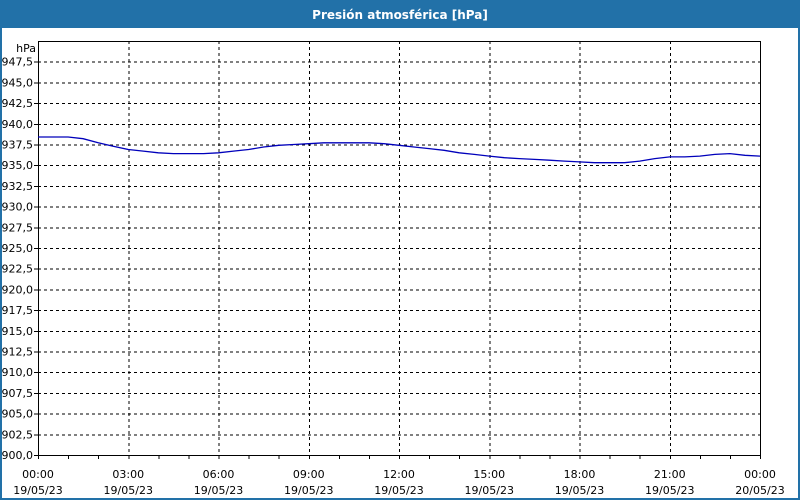 The width and height of the screenshot is (800, 500). What do you see at coordinates (17, 269) in the screenshot?
I see `y-axis-label: 922,5` at bounding box center [17, 269].